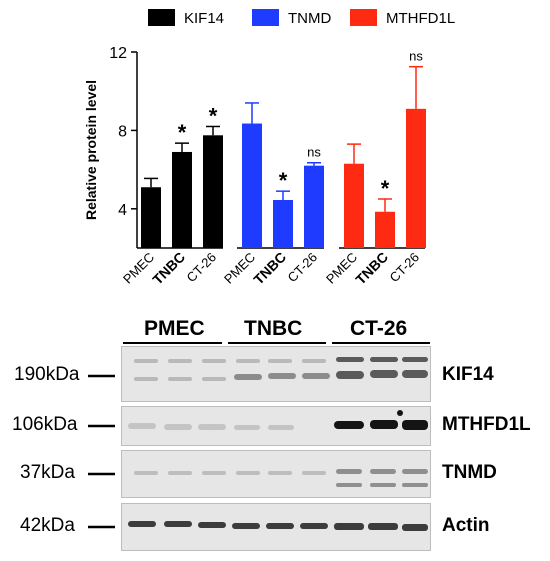 Image resolution: width=550 pixels, height=561 pixels. I want to click on y-tick-label: 12, so click(118, 53).